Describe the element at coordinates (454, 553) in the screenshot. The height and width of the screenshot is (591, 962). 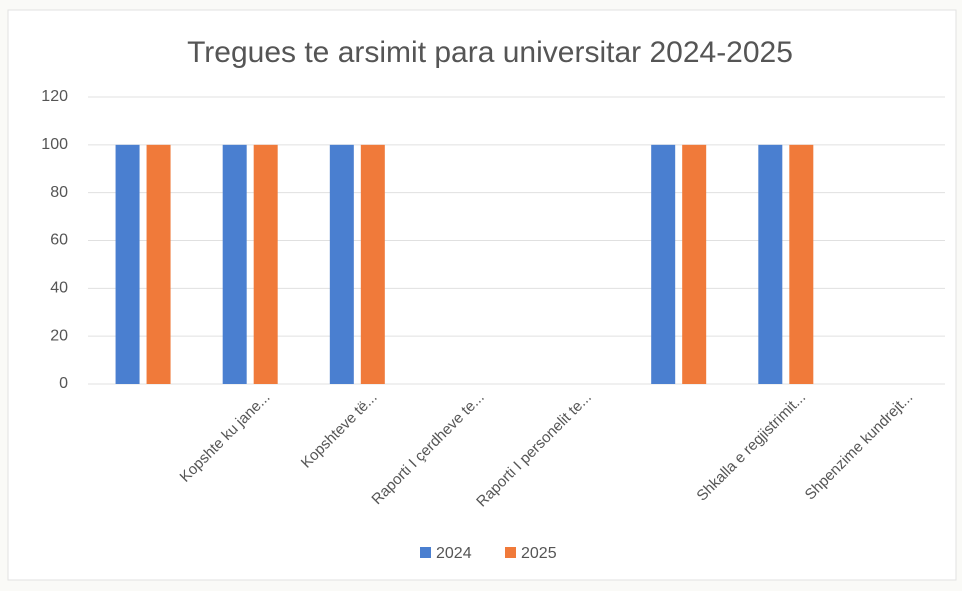
I see `legend-label: 2024` at that location.